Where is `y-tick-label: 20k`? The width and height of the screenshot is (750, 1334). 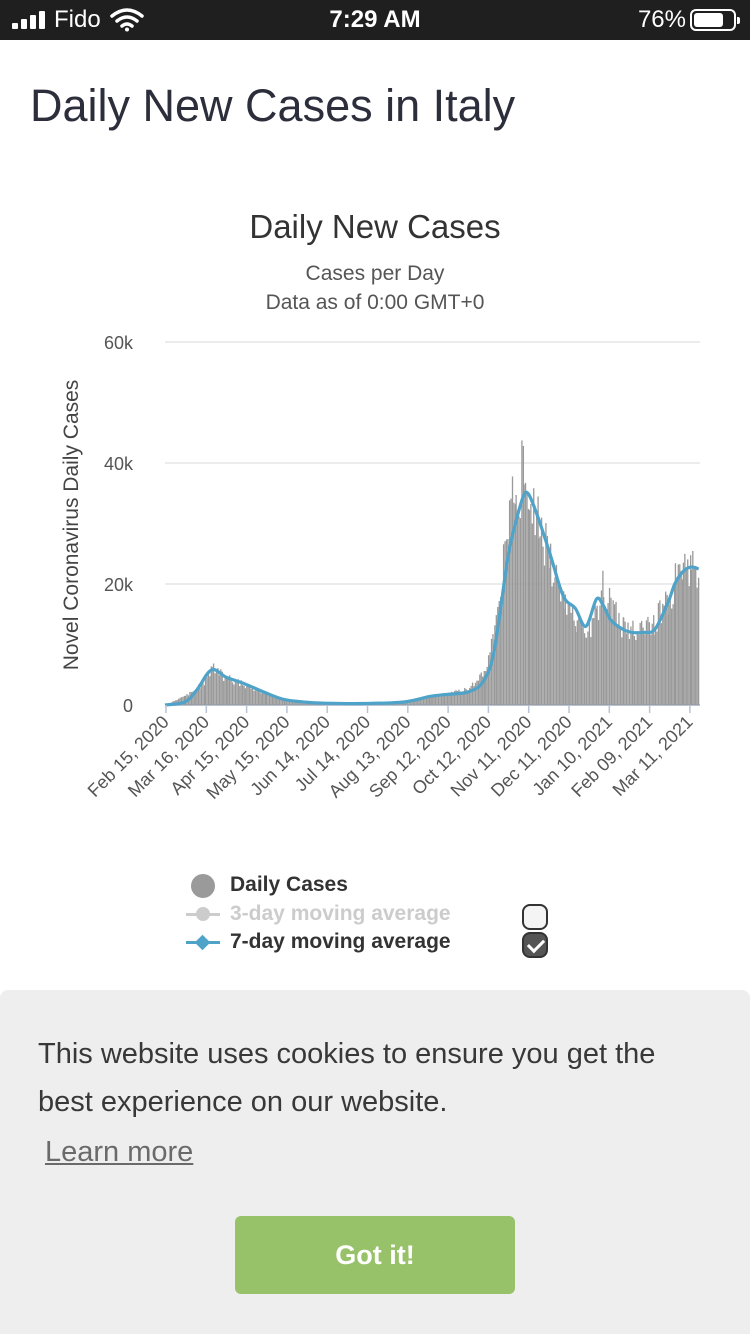
y-tick-label: 20k is located at coordinates (119, 585).